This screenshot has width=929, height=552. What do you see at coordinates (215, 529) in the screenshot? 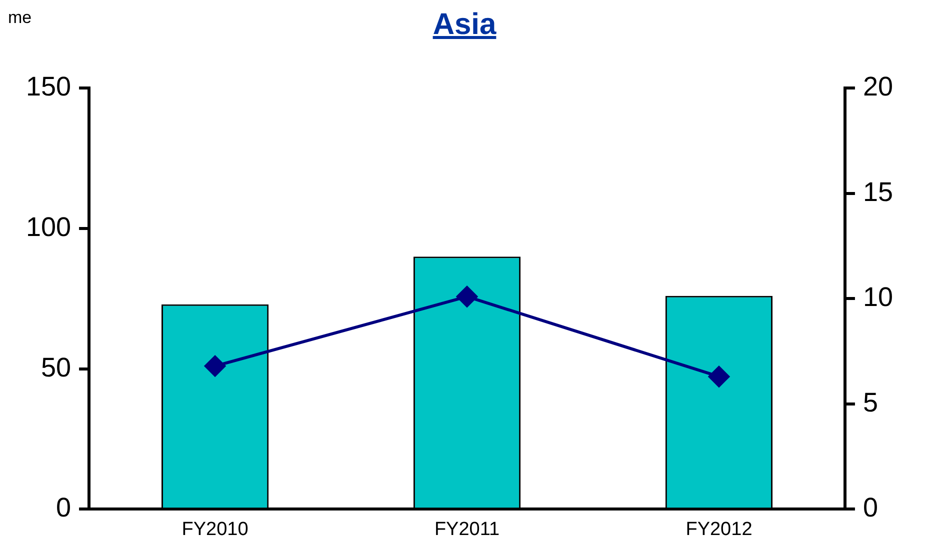
I see `x-tick-label: FY2010` at bounding box center [215, 529].